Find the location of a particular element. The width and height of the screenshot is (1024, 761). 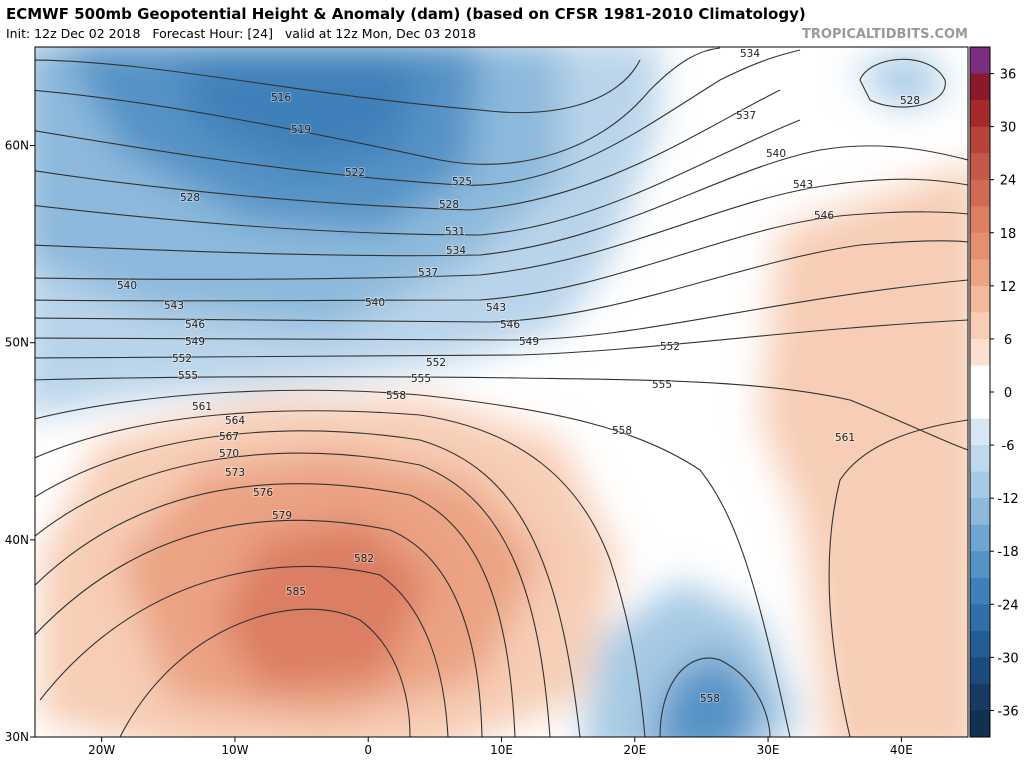

x-tick-label: 20W is located at coordinates (101, 750).